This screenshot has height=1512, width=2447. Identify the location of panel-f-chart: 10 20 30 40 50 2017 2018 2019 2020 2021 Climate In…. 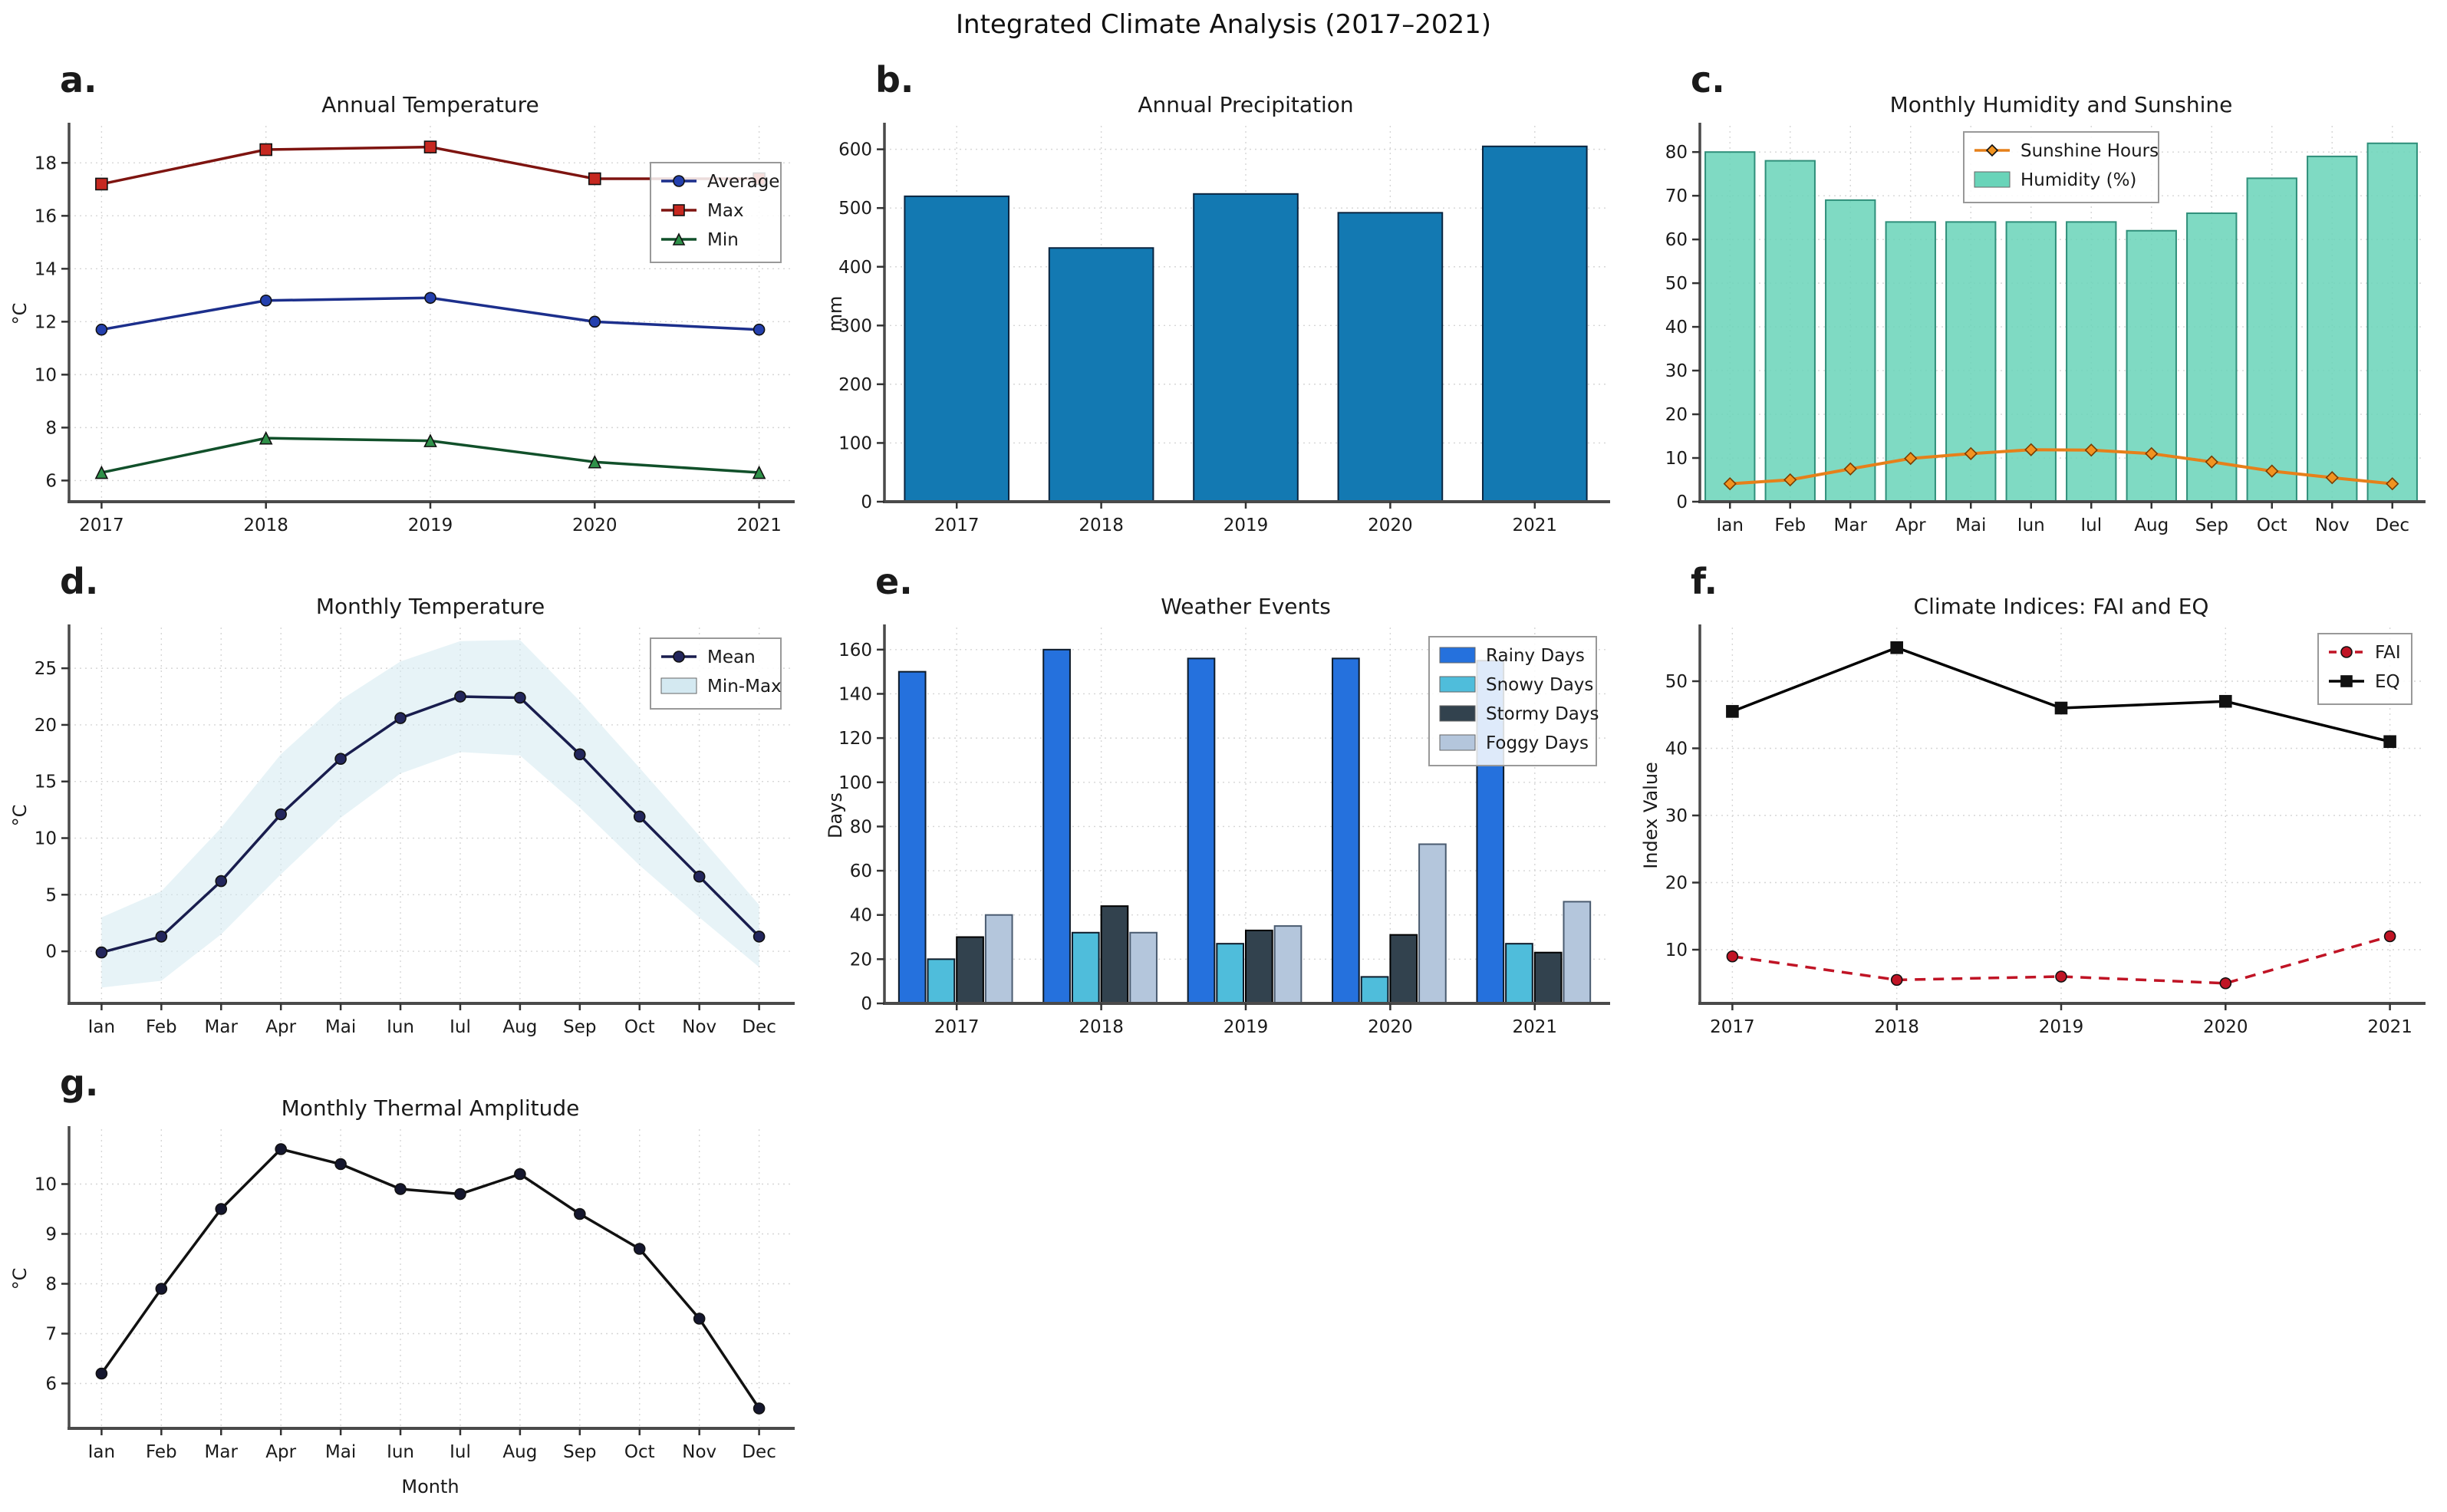
(2033, 799).